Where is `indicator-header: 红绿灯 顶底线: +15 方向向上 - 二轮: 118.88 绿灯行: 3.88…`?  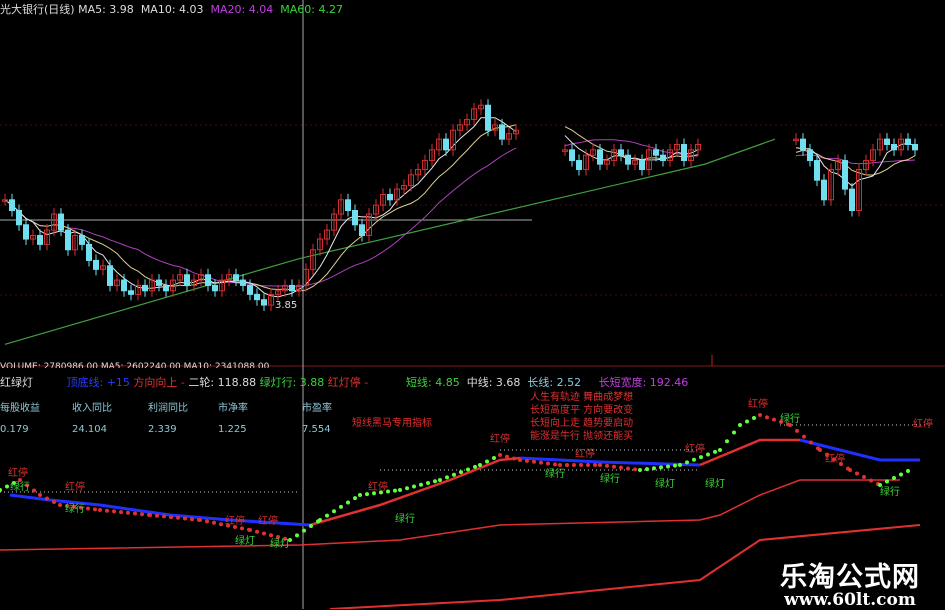
indicator-header: 红绿灯 顶底线: +15 方向向上 - 二轮: 118.88 绿灯行: 3.88… is located at coordinates (184, 382).